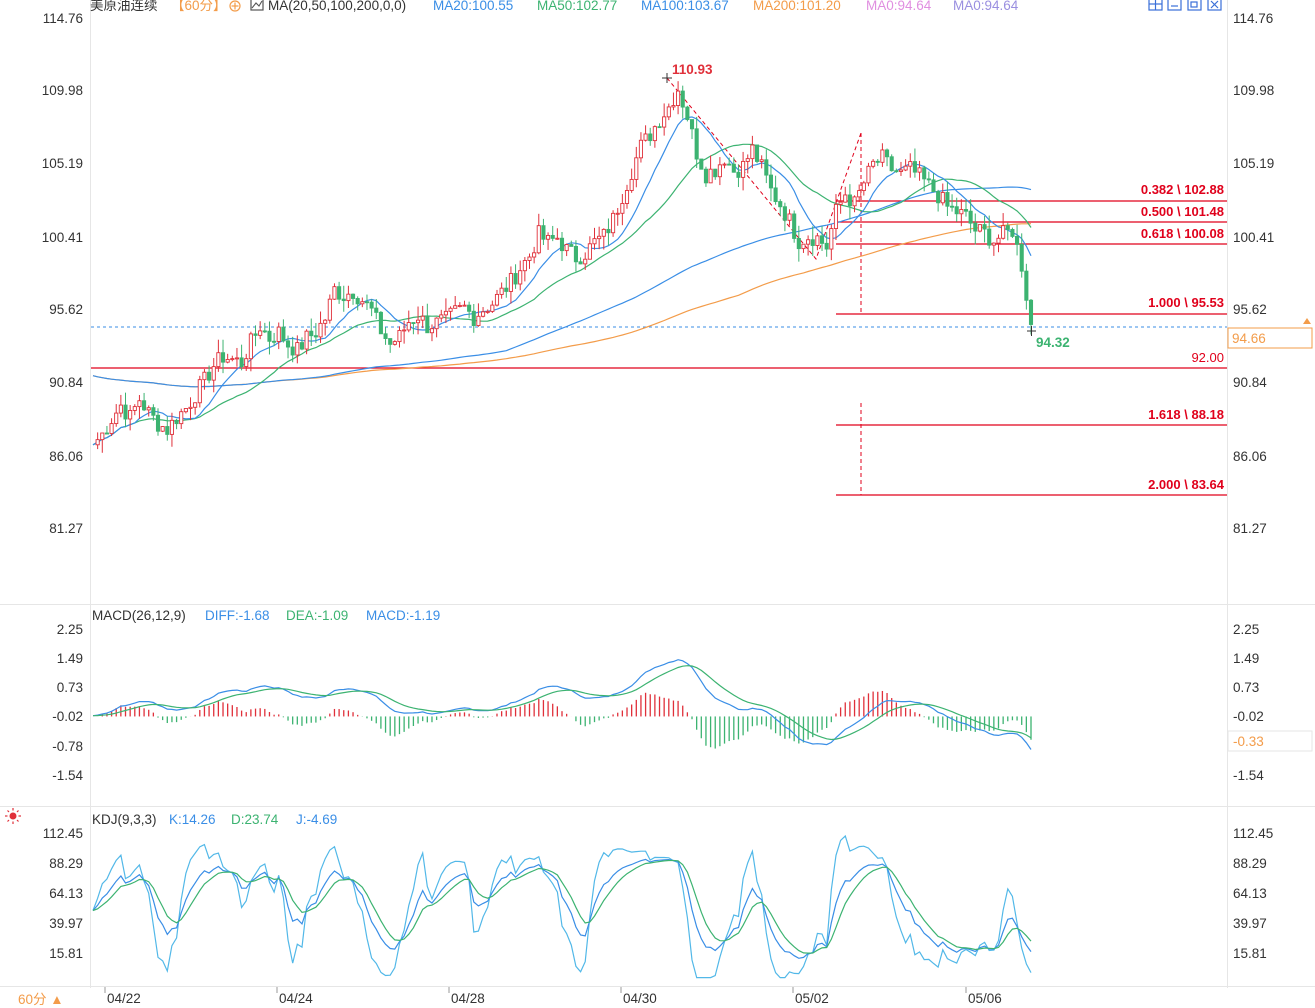 The height and width of the screenshot is (1008, 1315). What do you see at coordinates (199, 6) in the screenshot?
I see `period-tag: 【60分】` at bounding box center [199, 6].